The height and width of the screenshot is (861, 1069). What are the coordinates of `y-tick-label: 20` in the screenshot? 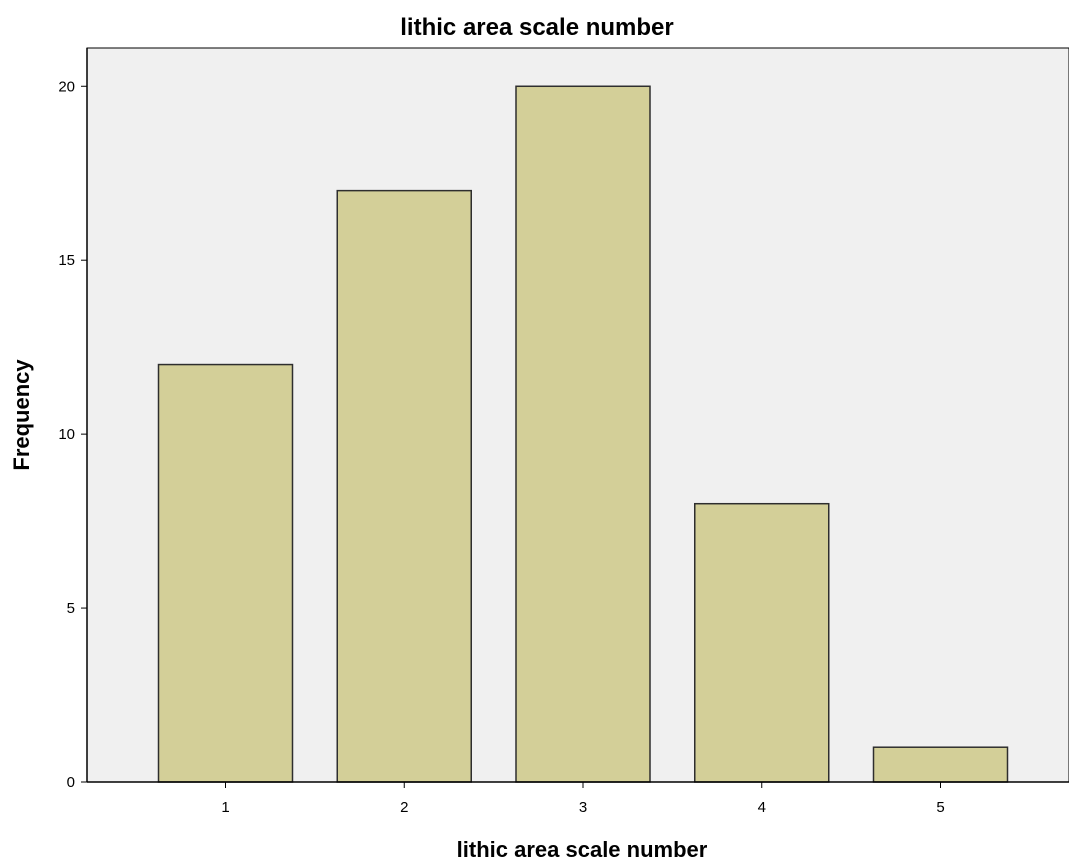 It's located at (66, 86).